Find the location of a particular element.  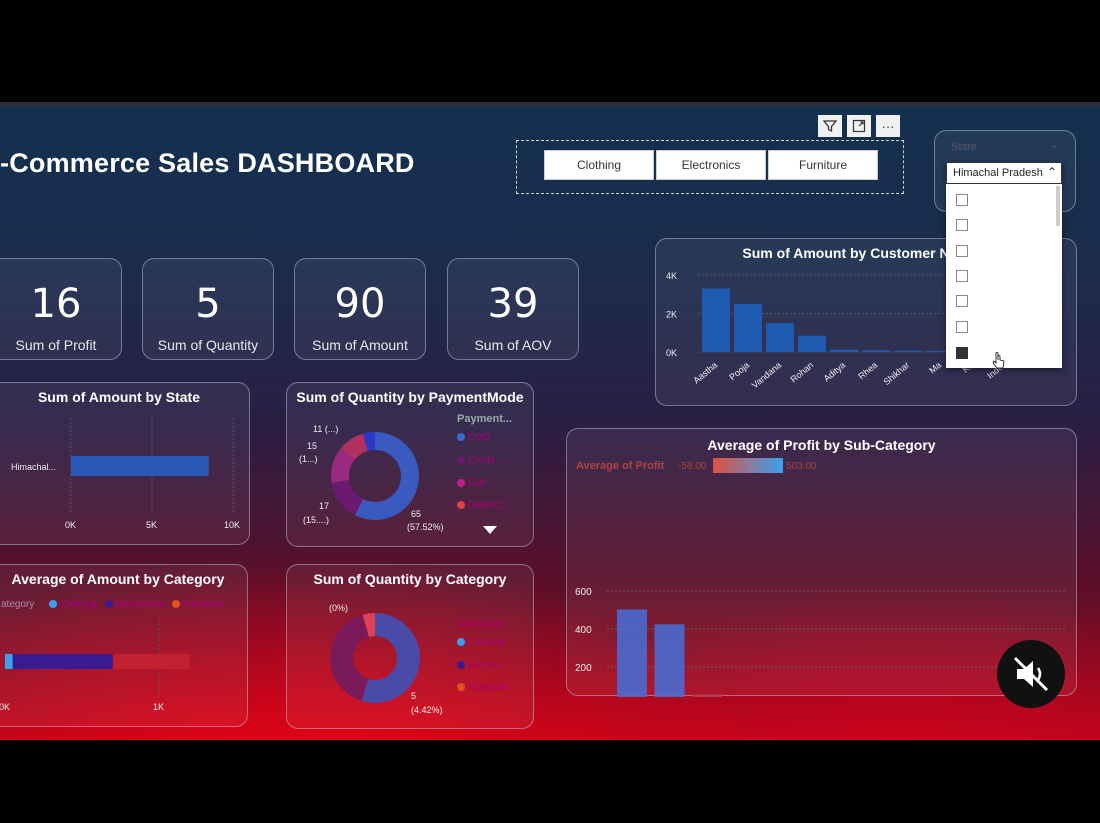

chart-title: Sum of Quantity by Category is located at coordinates (410, 579).